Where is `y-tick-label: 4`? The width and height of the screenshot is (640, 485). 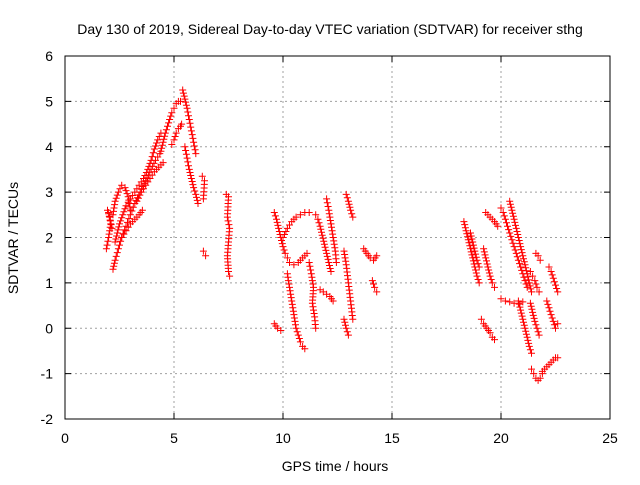 y-tick-label: 4 is located at coordinates (49, 147).